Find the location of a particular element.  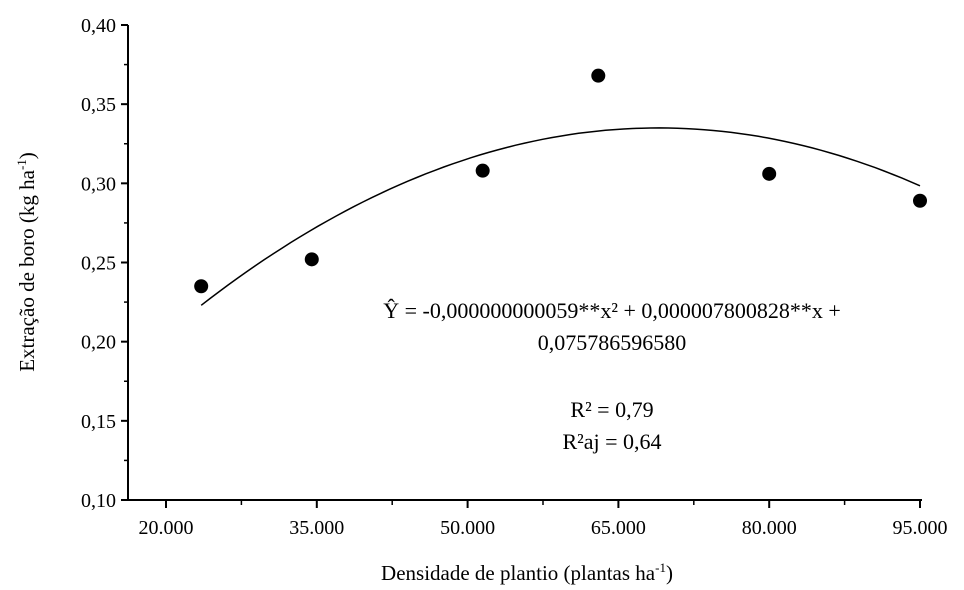

y-tick-label: 0,20 is located at coordinates (98, 343).